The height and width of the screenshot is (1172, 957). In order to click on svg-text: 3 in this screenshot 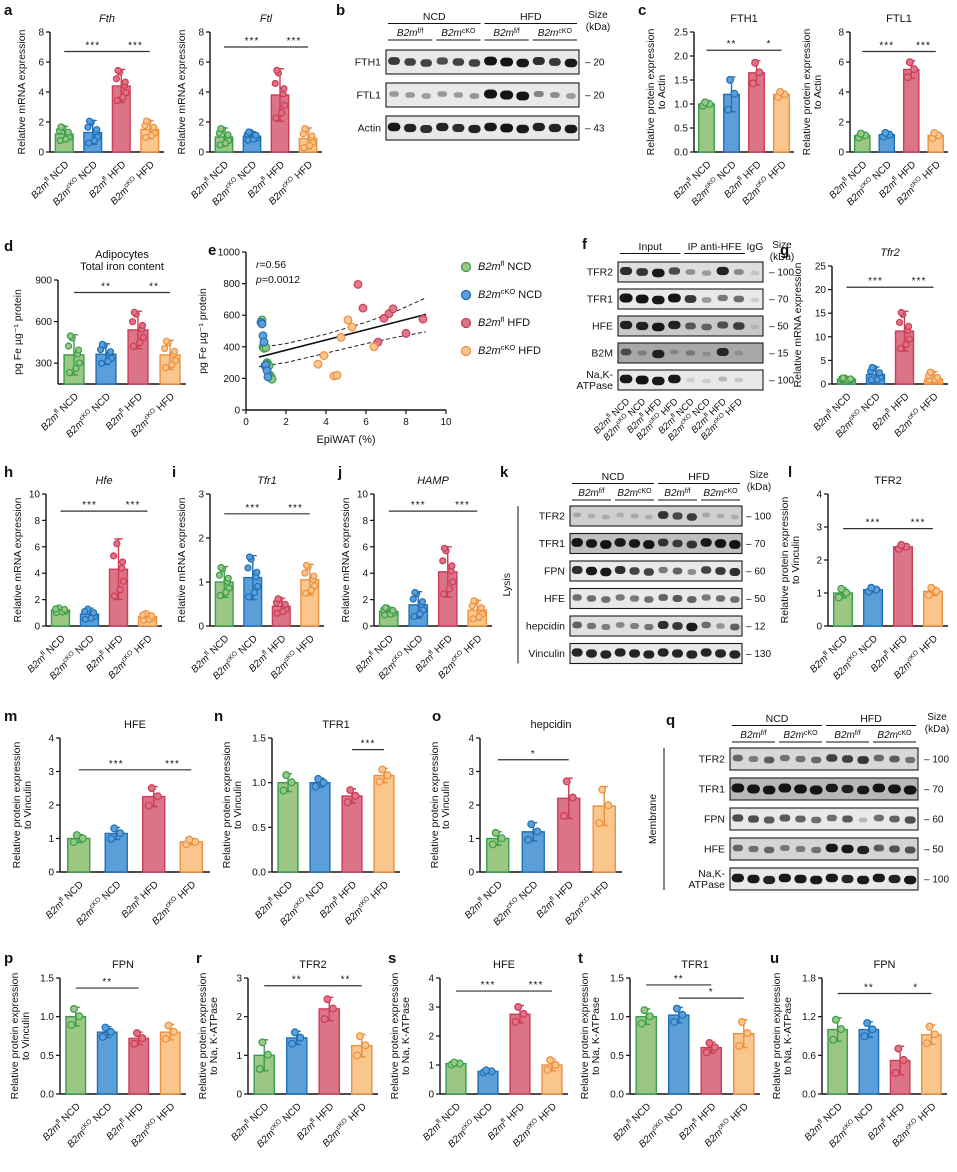, I will do `click(471, 772)`.